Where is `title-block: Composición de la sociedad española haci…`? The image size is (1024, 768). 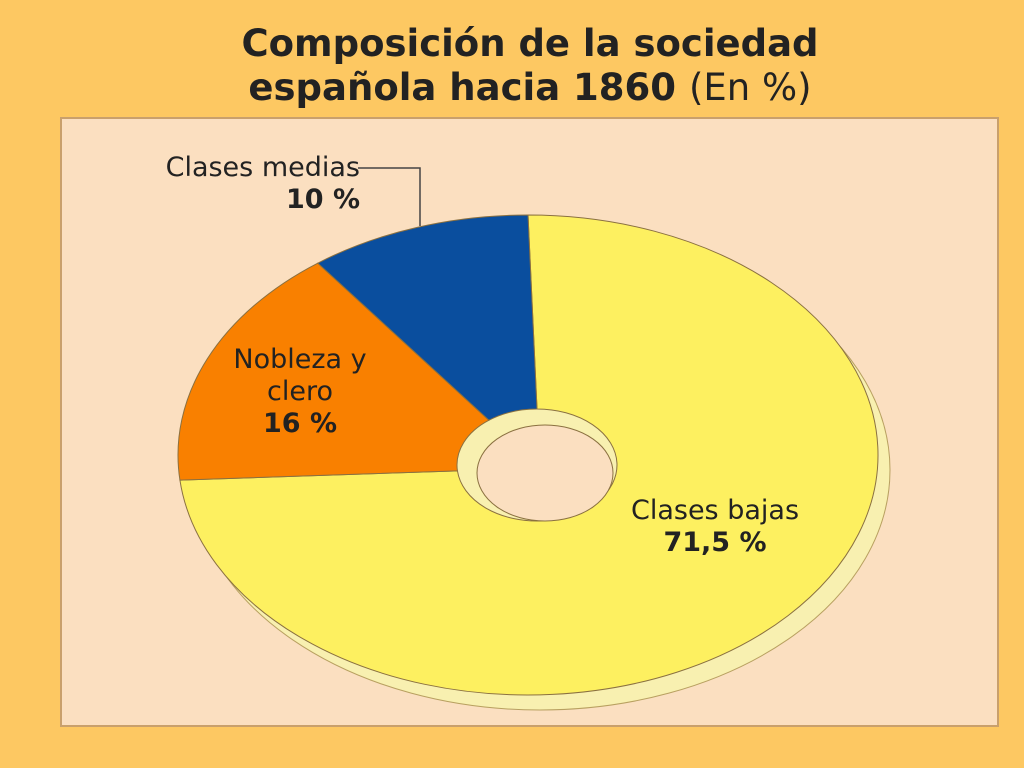
title-block: Composición de la sociedad española haci… is located at coordinates (530, 66).